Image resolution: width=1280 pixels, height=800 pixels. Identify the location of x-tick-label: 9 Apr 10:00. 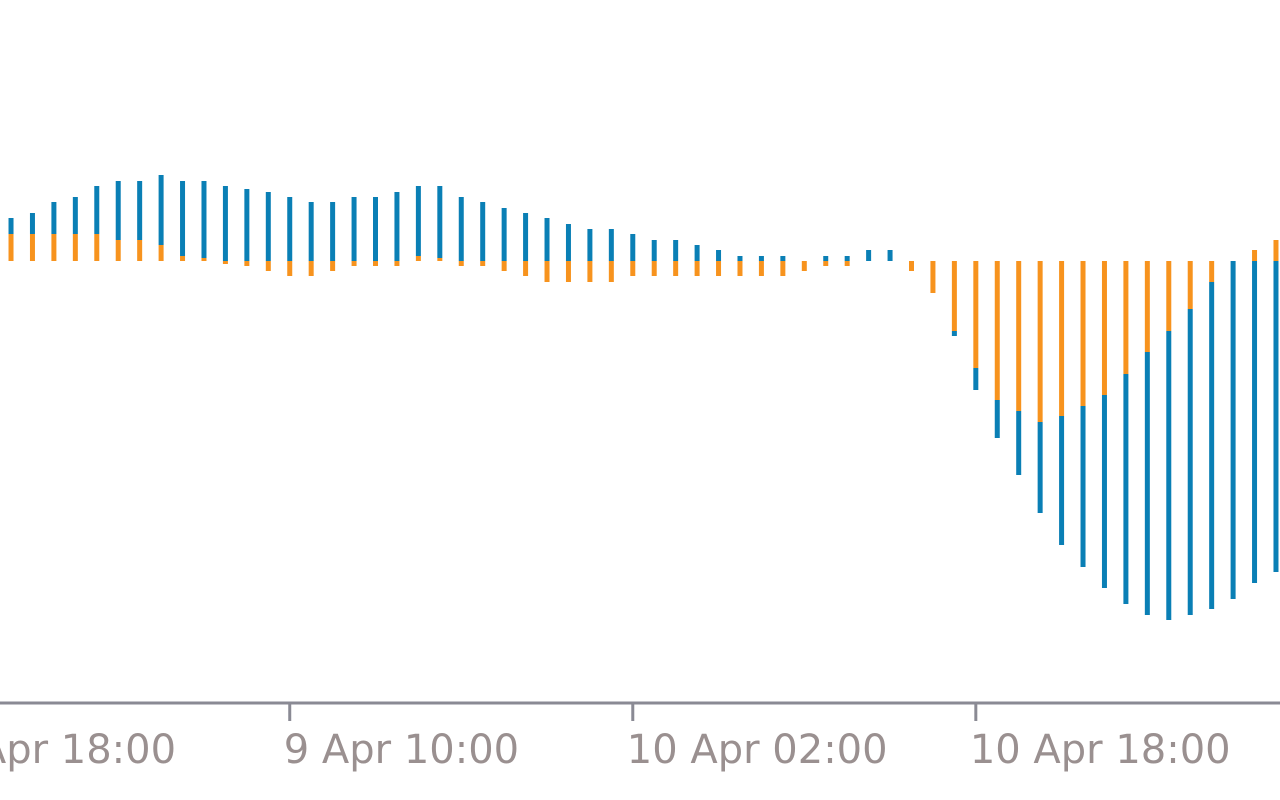
(401, 750).